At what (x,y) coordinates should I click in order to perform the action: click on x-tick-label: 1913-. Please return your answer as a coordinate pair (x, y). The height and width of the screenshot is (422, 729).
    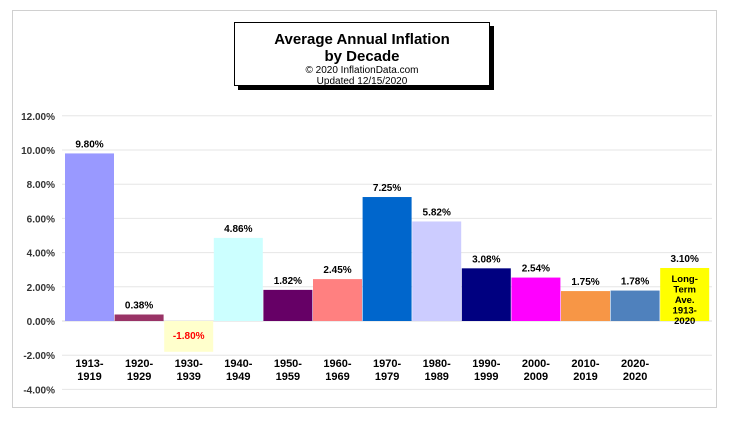
    Looking at the image, I should click on (89, 364).